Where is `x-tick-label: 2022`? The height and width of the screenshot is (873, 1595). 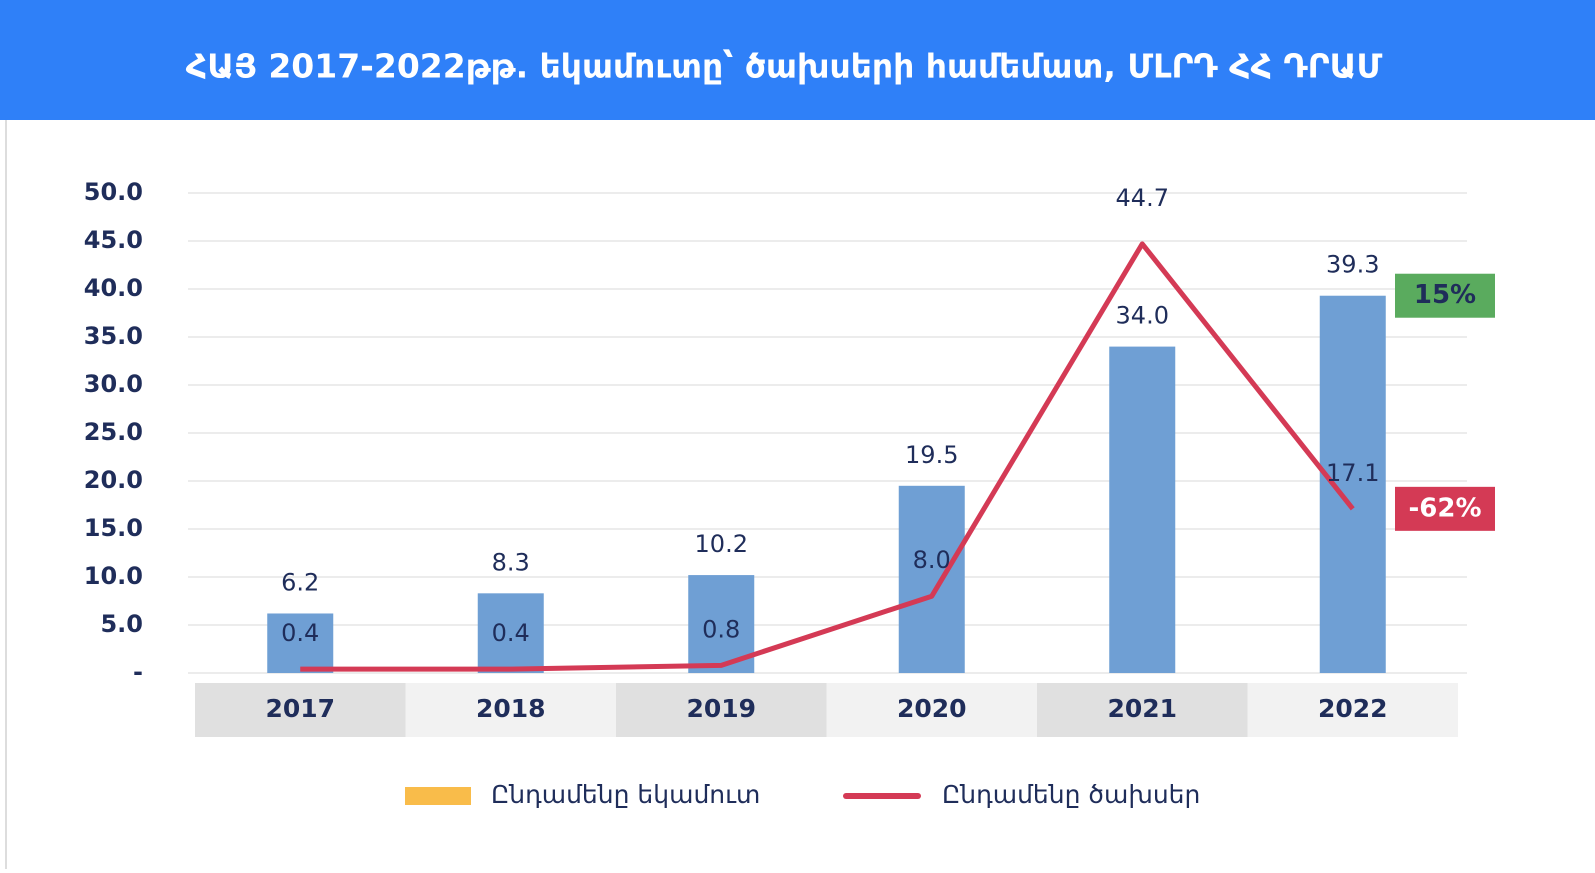 x-tick-label: 2022 is located at coordinates (1353, 708).